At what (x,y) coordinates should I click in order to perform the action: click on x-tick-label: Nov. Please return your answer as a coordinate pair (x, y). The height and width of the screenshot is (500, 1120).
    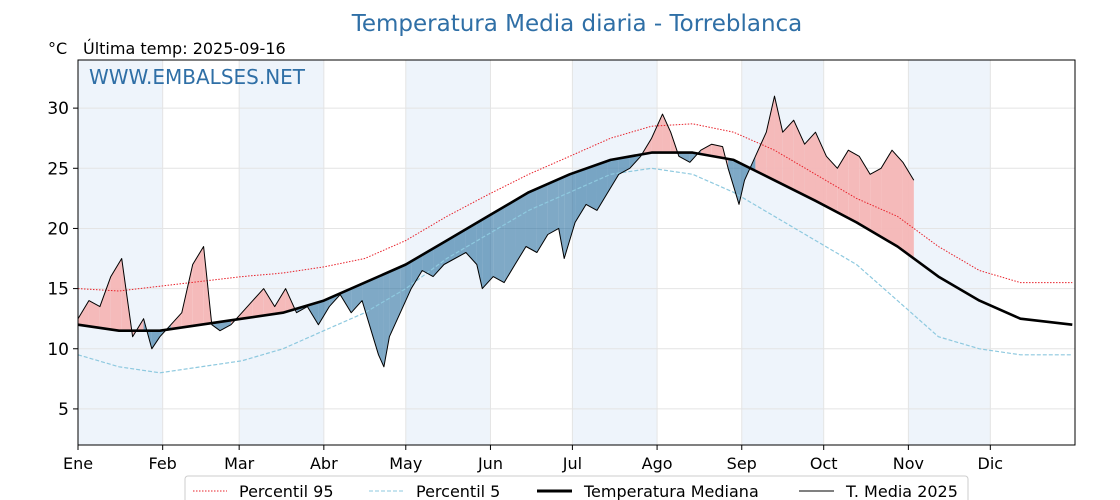
    Looking at the image, I should click on (908, 463).